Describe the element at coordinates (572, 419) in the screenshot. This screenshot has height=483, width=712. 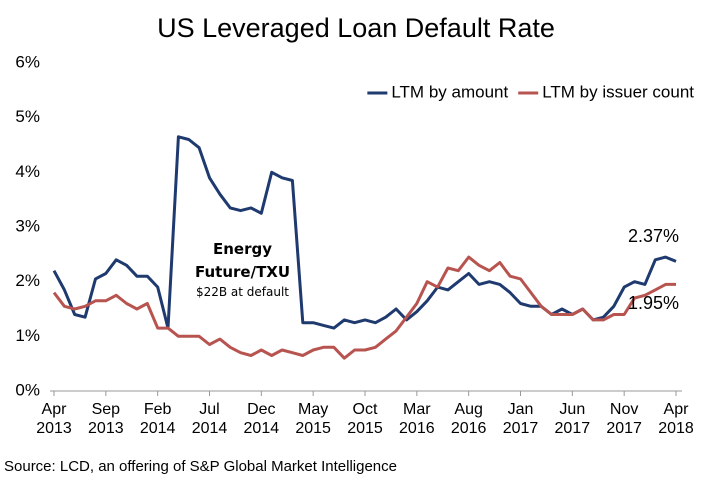
I see `x-tick-label: Jun 2017` at that location.